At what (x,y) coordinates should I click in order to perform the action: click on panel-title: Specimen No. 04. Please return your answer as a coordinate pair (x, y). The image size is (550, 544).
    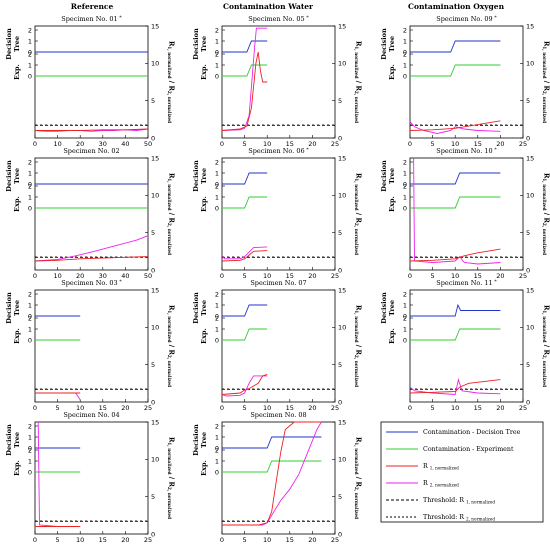
    Looking at the image, I should click on (91, 415).